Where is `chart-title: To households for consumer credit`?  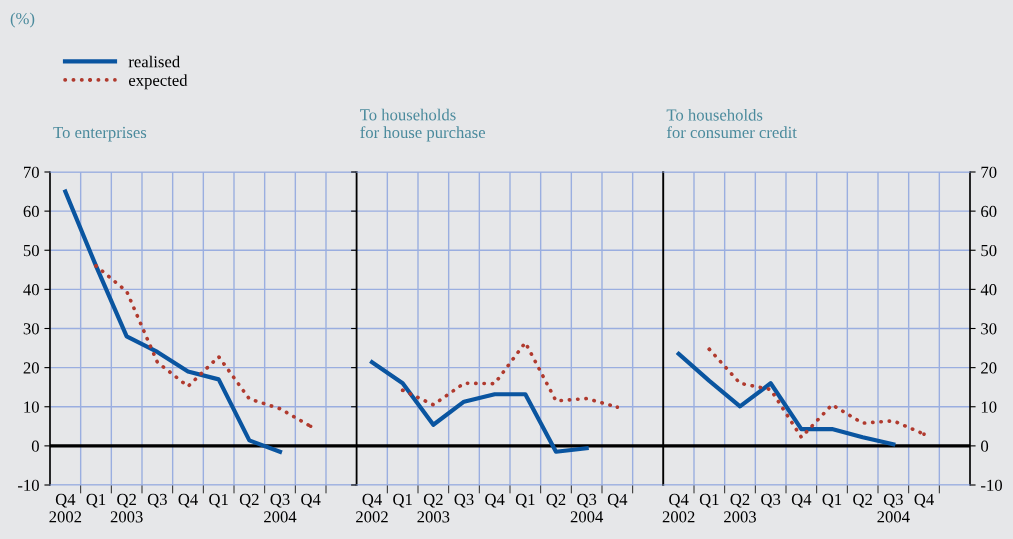 chart-title: To households for consumer credit is located at coordinates (731, 123).